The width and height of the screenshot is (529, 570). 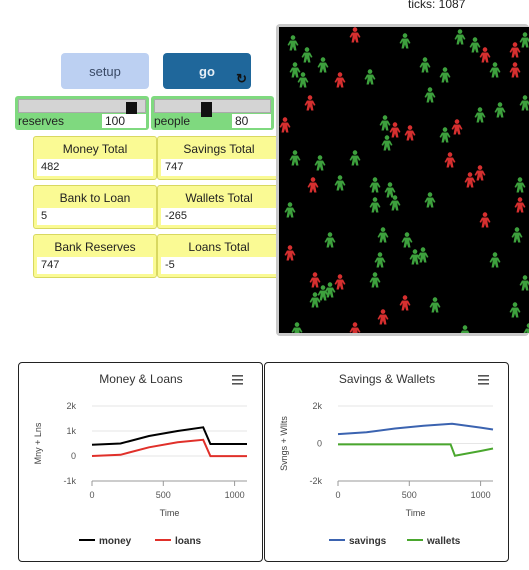 What do you see at coordinates (481, 495) in the screenshot?
I see `x-tick-label: 1000` at bounding box center [481, 495].